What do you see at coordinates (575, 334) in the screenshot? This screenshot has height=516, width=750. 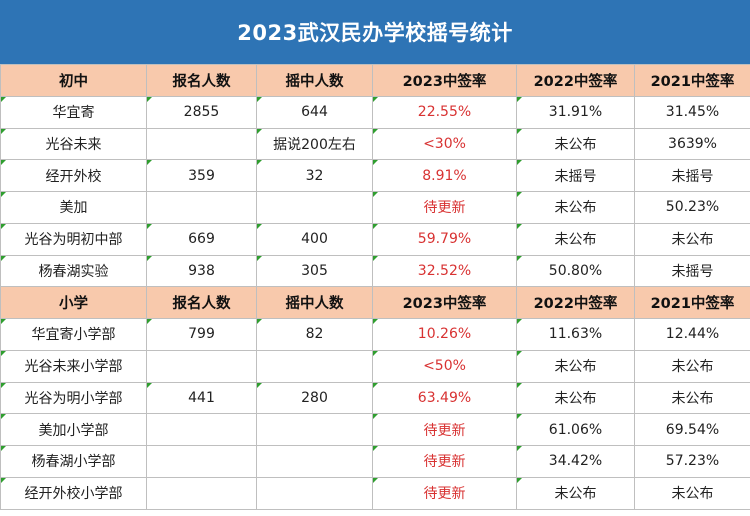 I see `rate-2022-cell: 11.63%` at bounding box center [575, 334].